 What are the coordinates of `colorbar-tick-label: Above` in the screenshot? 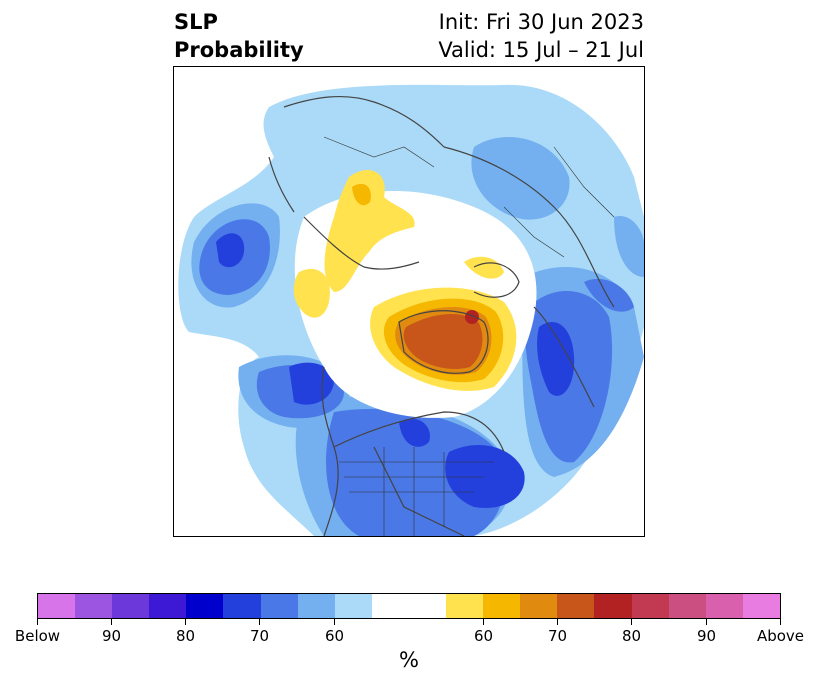 It's located at (780, 636).